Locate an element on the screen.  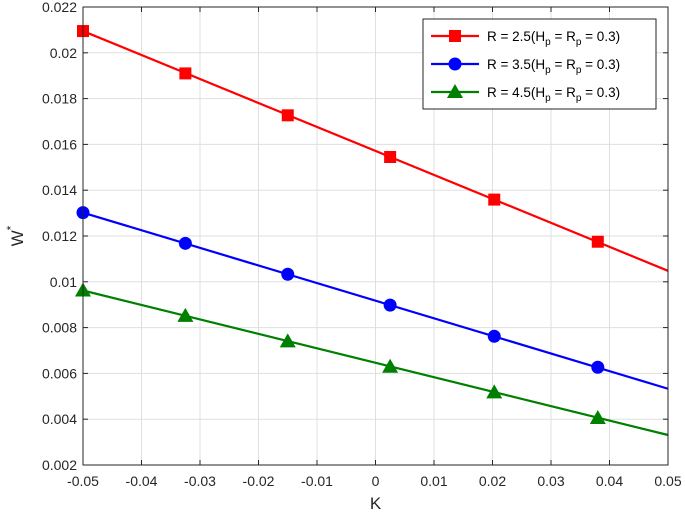
legend-label: R = 2.5(Hp = Rp = 0.3) is located at coordinates (553, 38).